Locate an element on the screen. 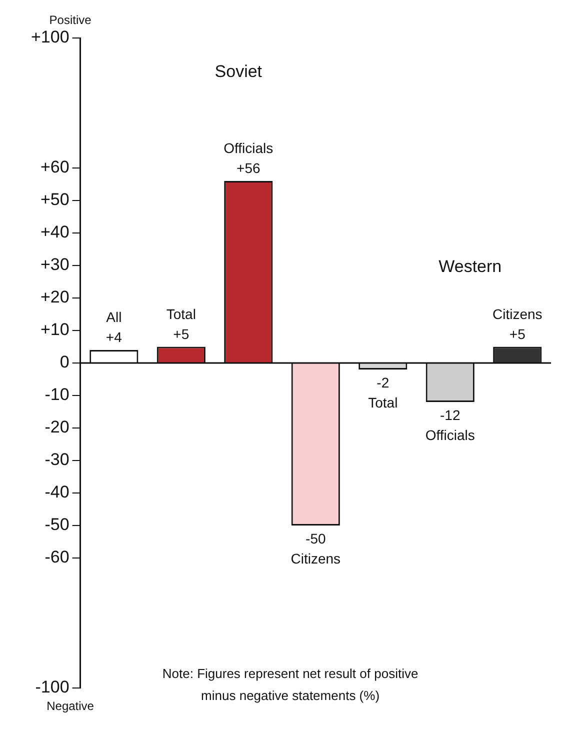  data-label: -12 Officials is located at coordinates (450, 425).